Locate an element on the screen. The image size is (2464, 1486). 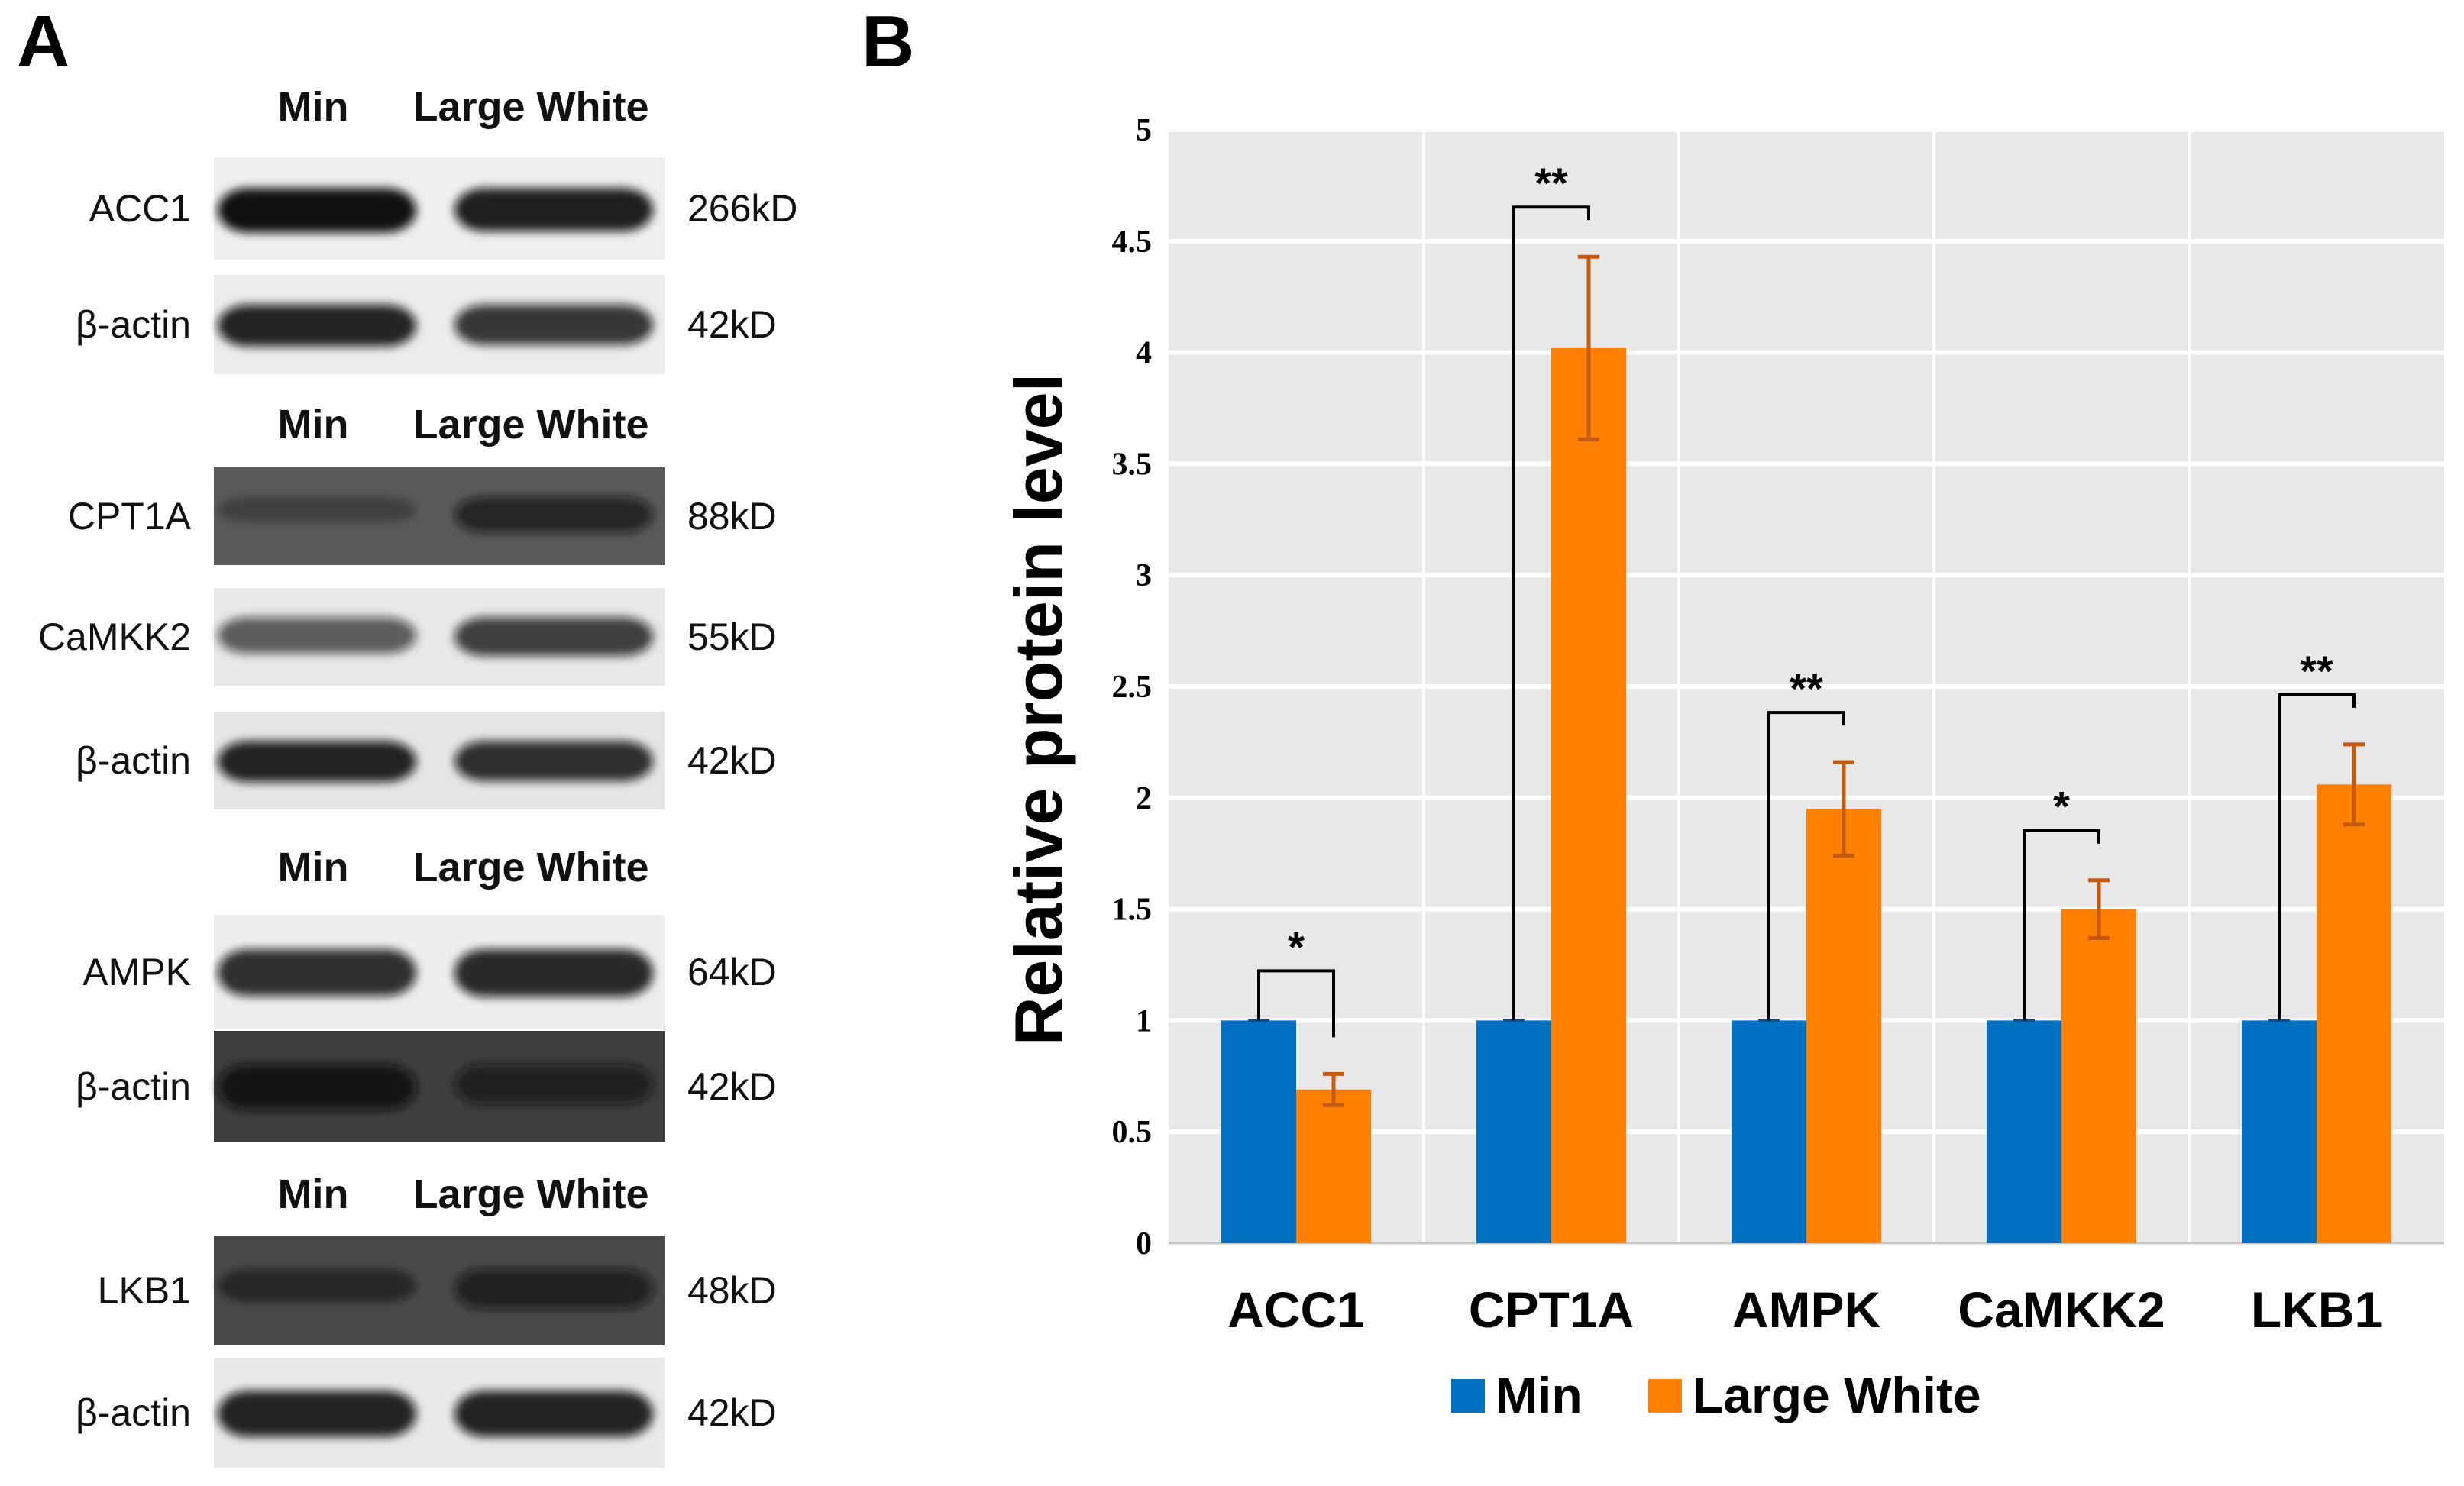
panel-label-a: A is located at coordinates (43, 42).